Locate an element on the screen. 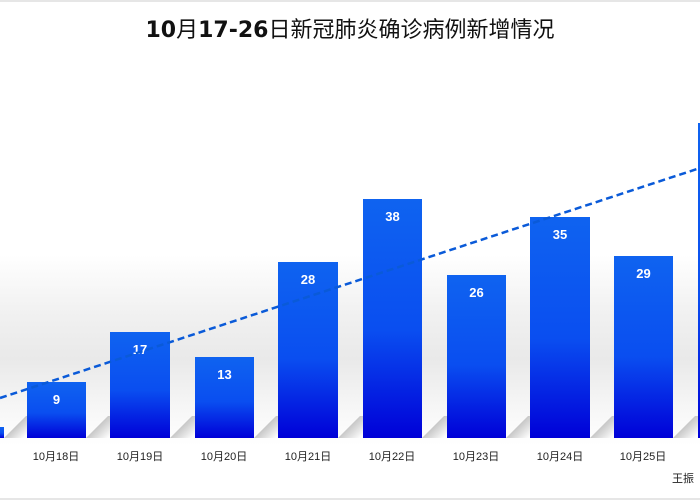 The image size is (700, 500). chart-title: 10月17-26日新冠肺炎确诊病例新增情况 is located at coordinates (350, 28).